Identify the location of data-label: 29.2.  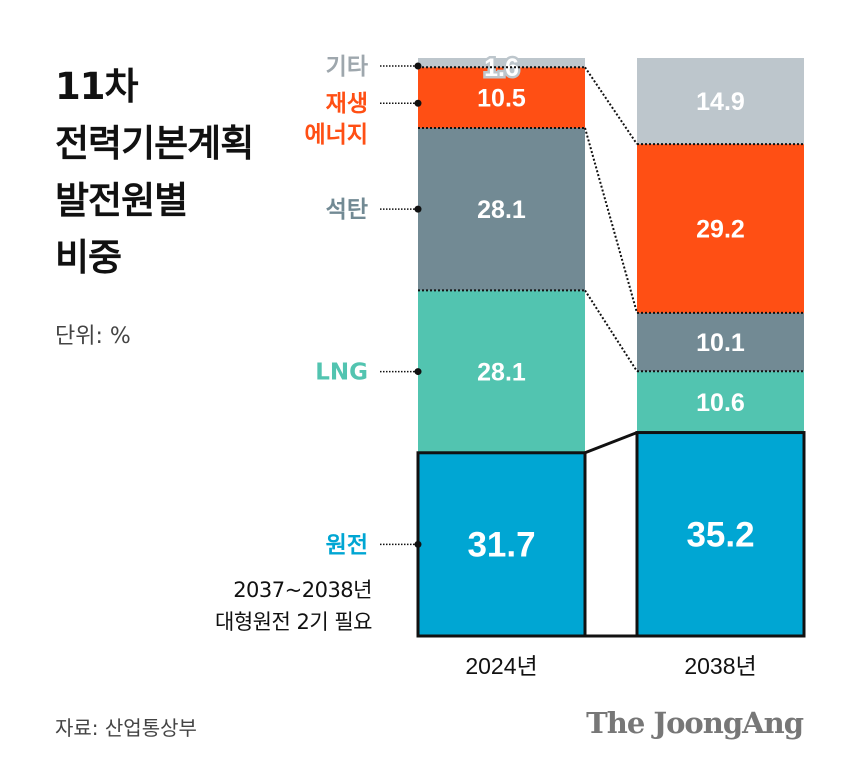
(720, 230).